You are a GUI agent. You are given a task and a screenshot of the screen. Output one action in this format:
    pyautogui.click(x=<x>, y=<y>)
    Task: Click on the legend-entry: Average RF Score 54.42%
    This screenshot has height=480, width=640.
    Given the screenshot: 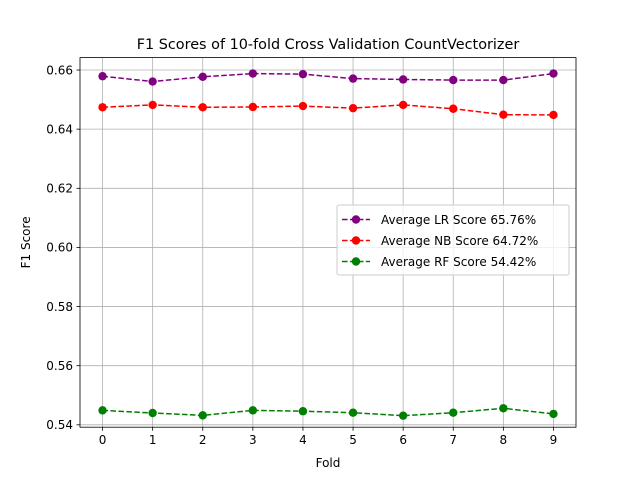 What is the action you would take?
    pyautogui.click(x=439, y=262)
    